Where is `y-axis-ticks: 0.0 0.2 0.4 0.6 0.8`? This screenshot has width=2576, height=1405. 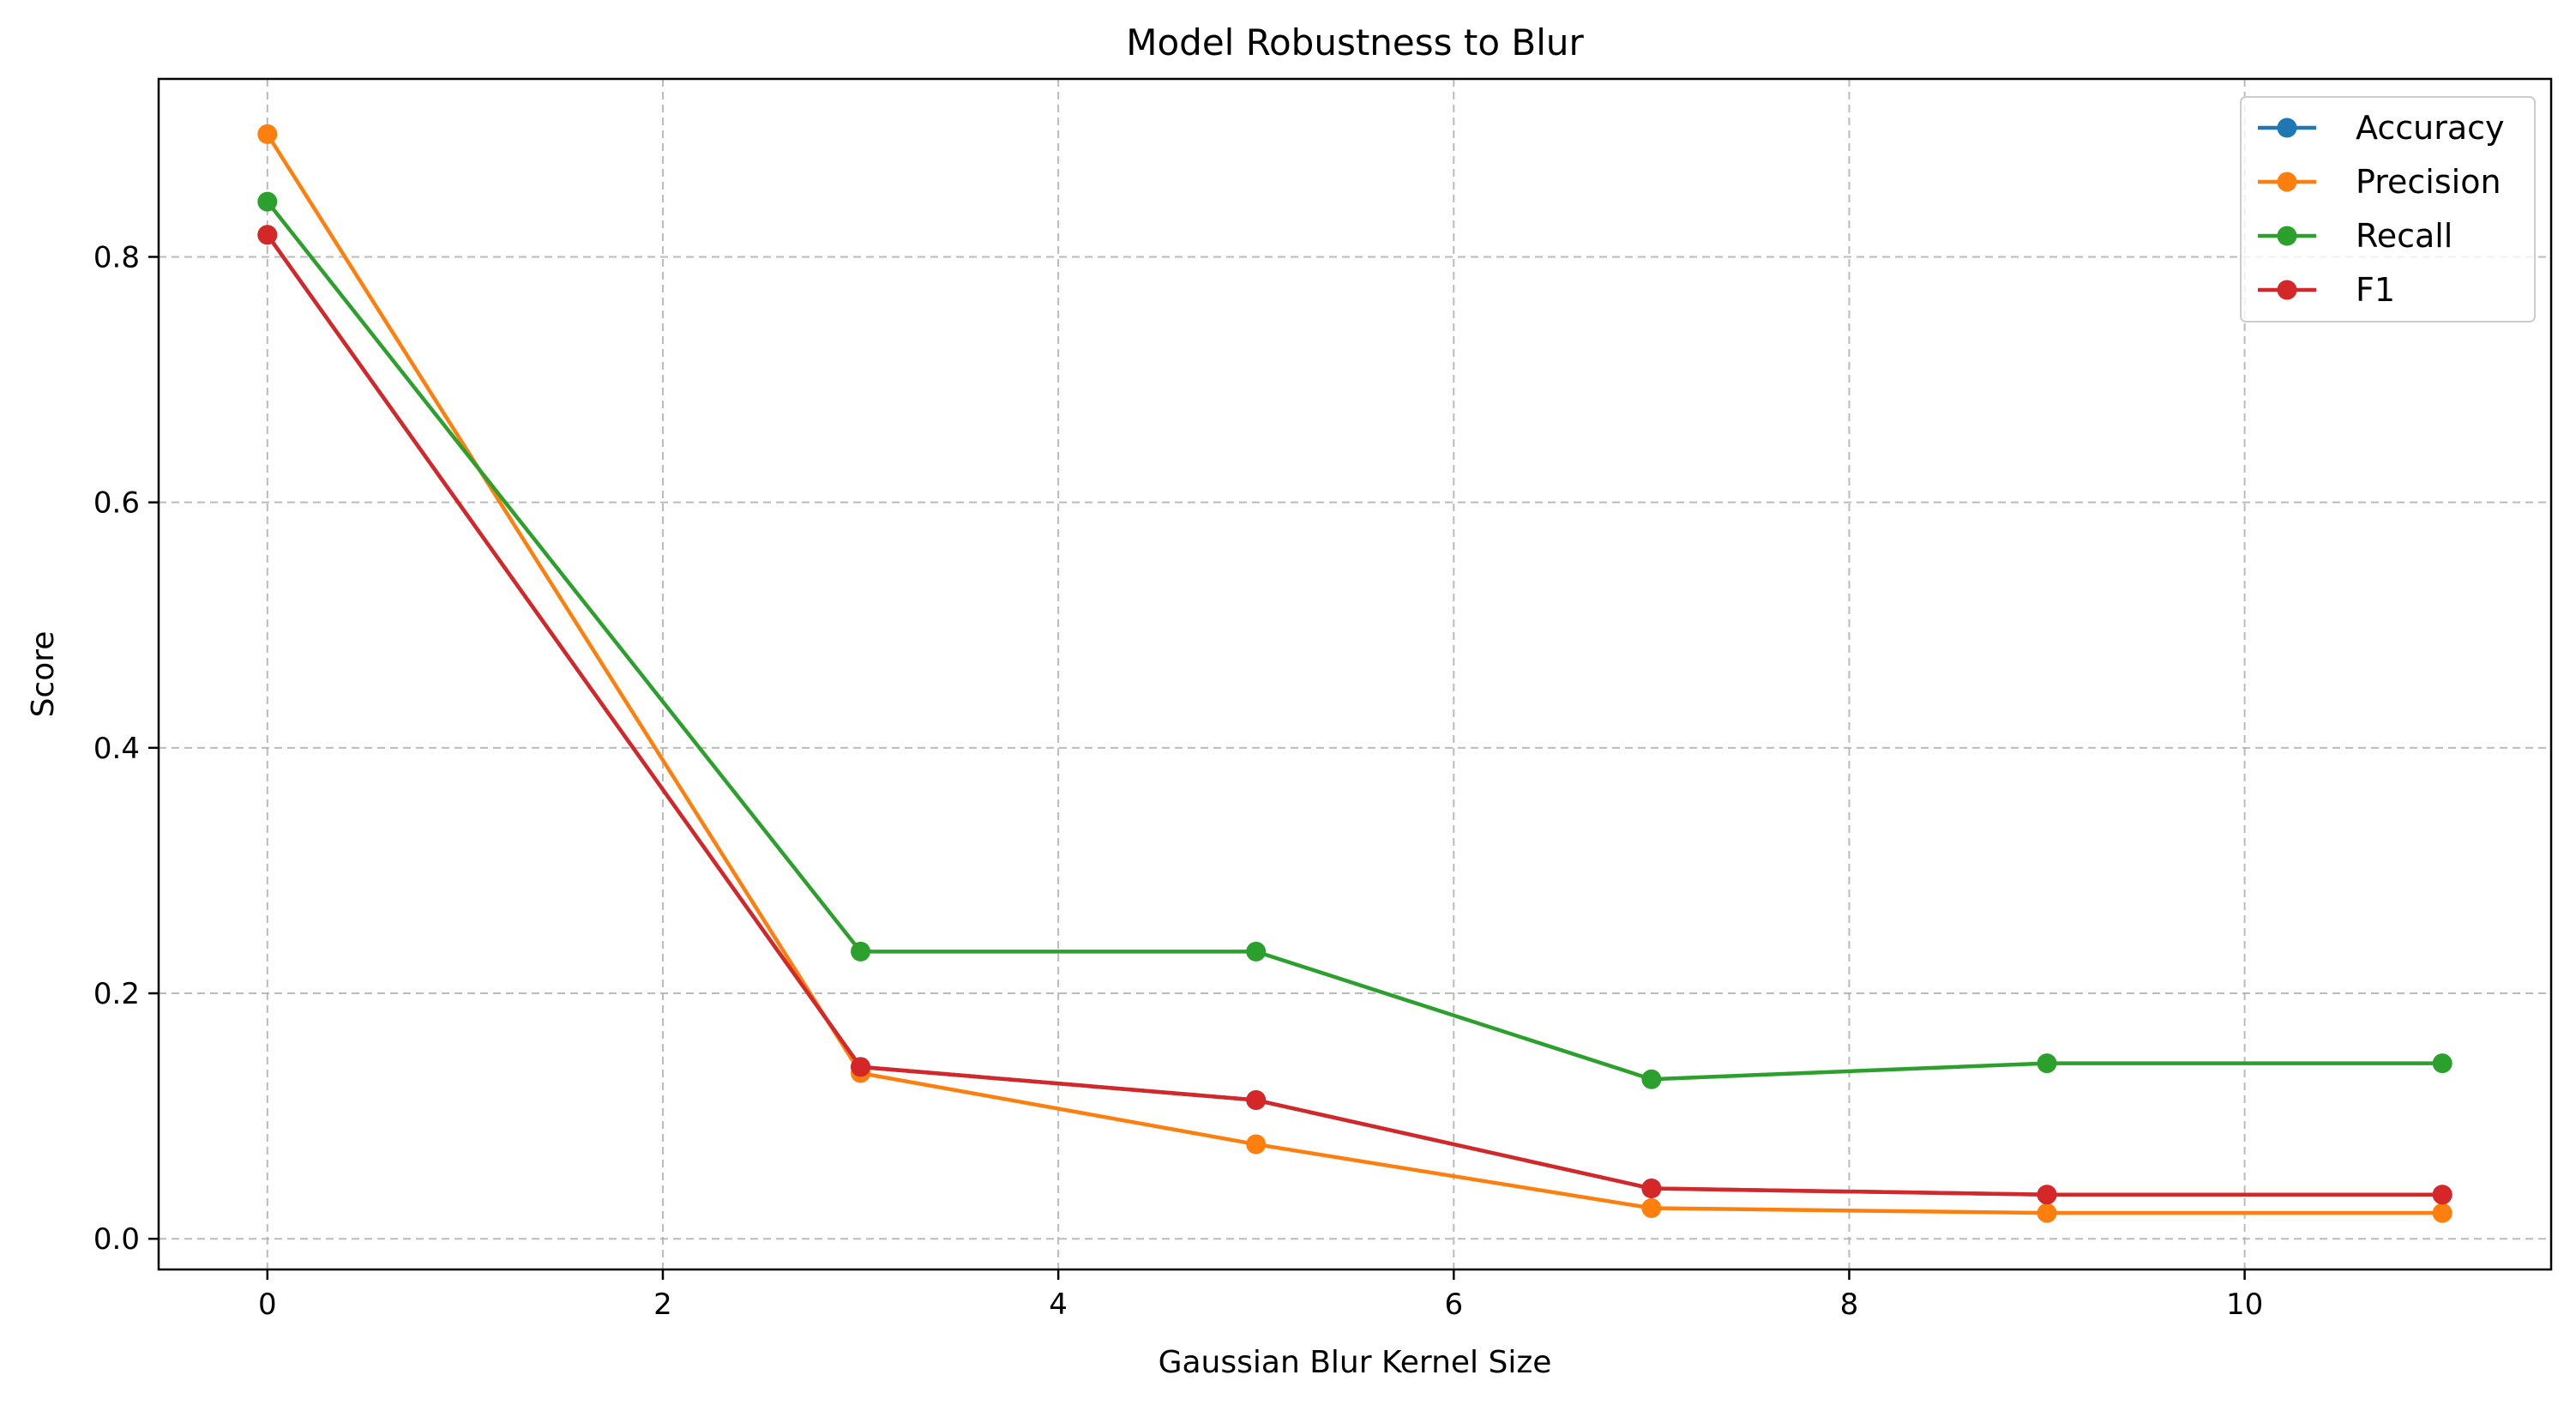 y-axis-ticks: 0.0 0.2 0.4 0.6 0.8 is located at coordinates (126, 748).